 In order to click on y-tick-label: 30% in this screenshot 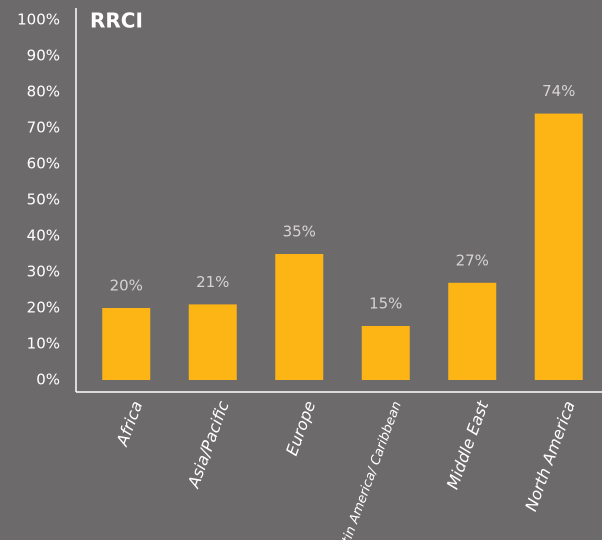, I will do `click(43, 272)`.